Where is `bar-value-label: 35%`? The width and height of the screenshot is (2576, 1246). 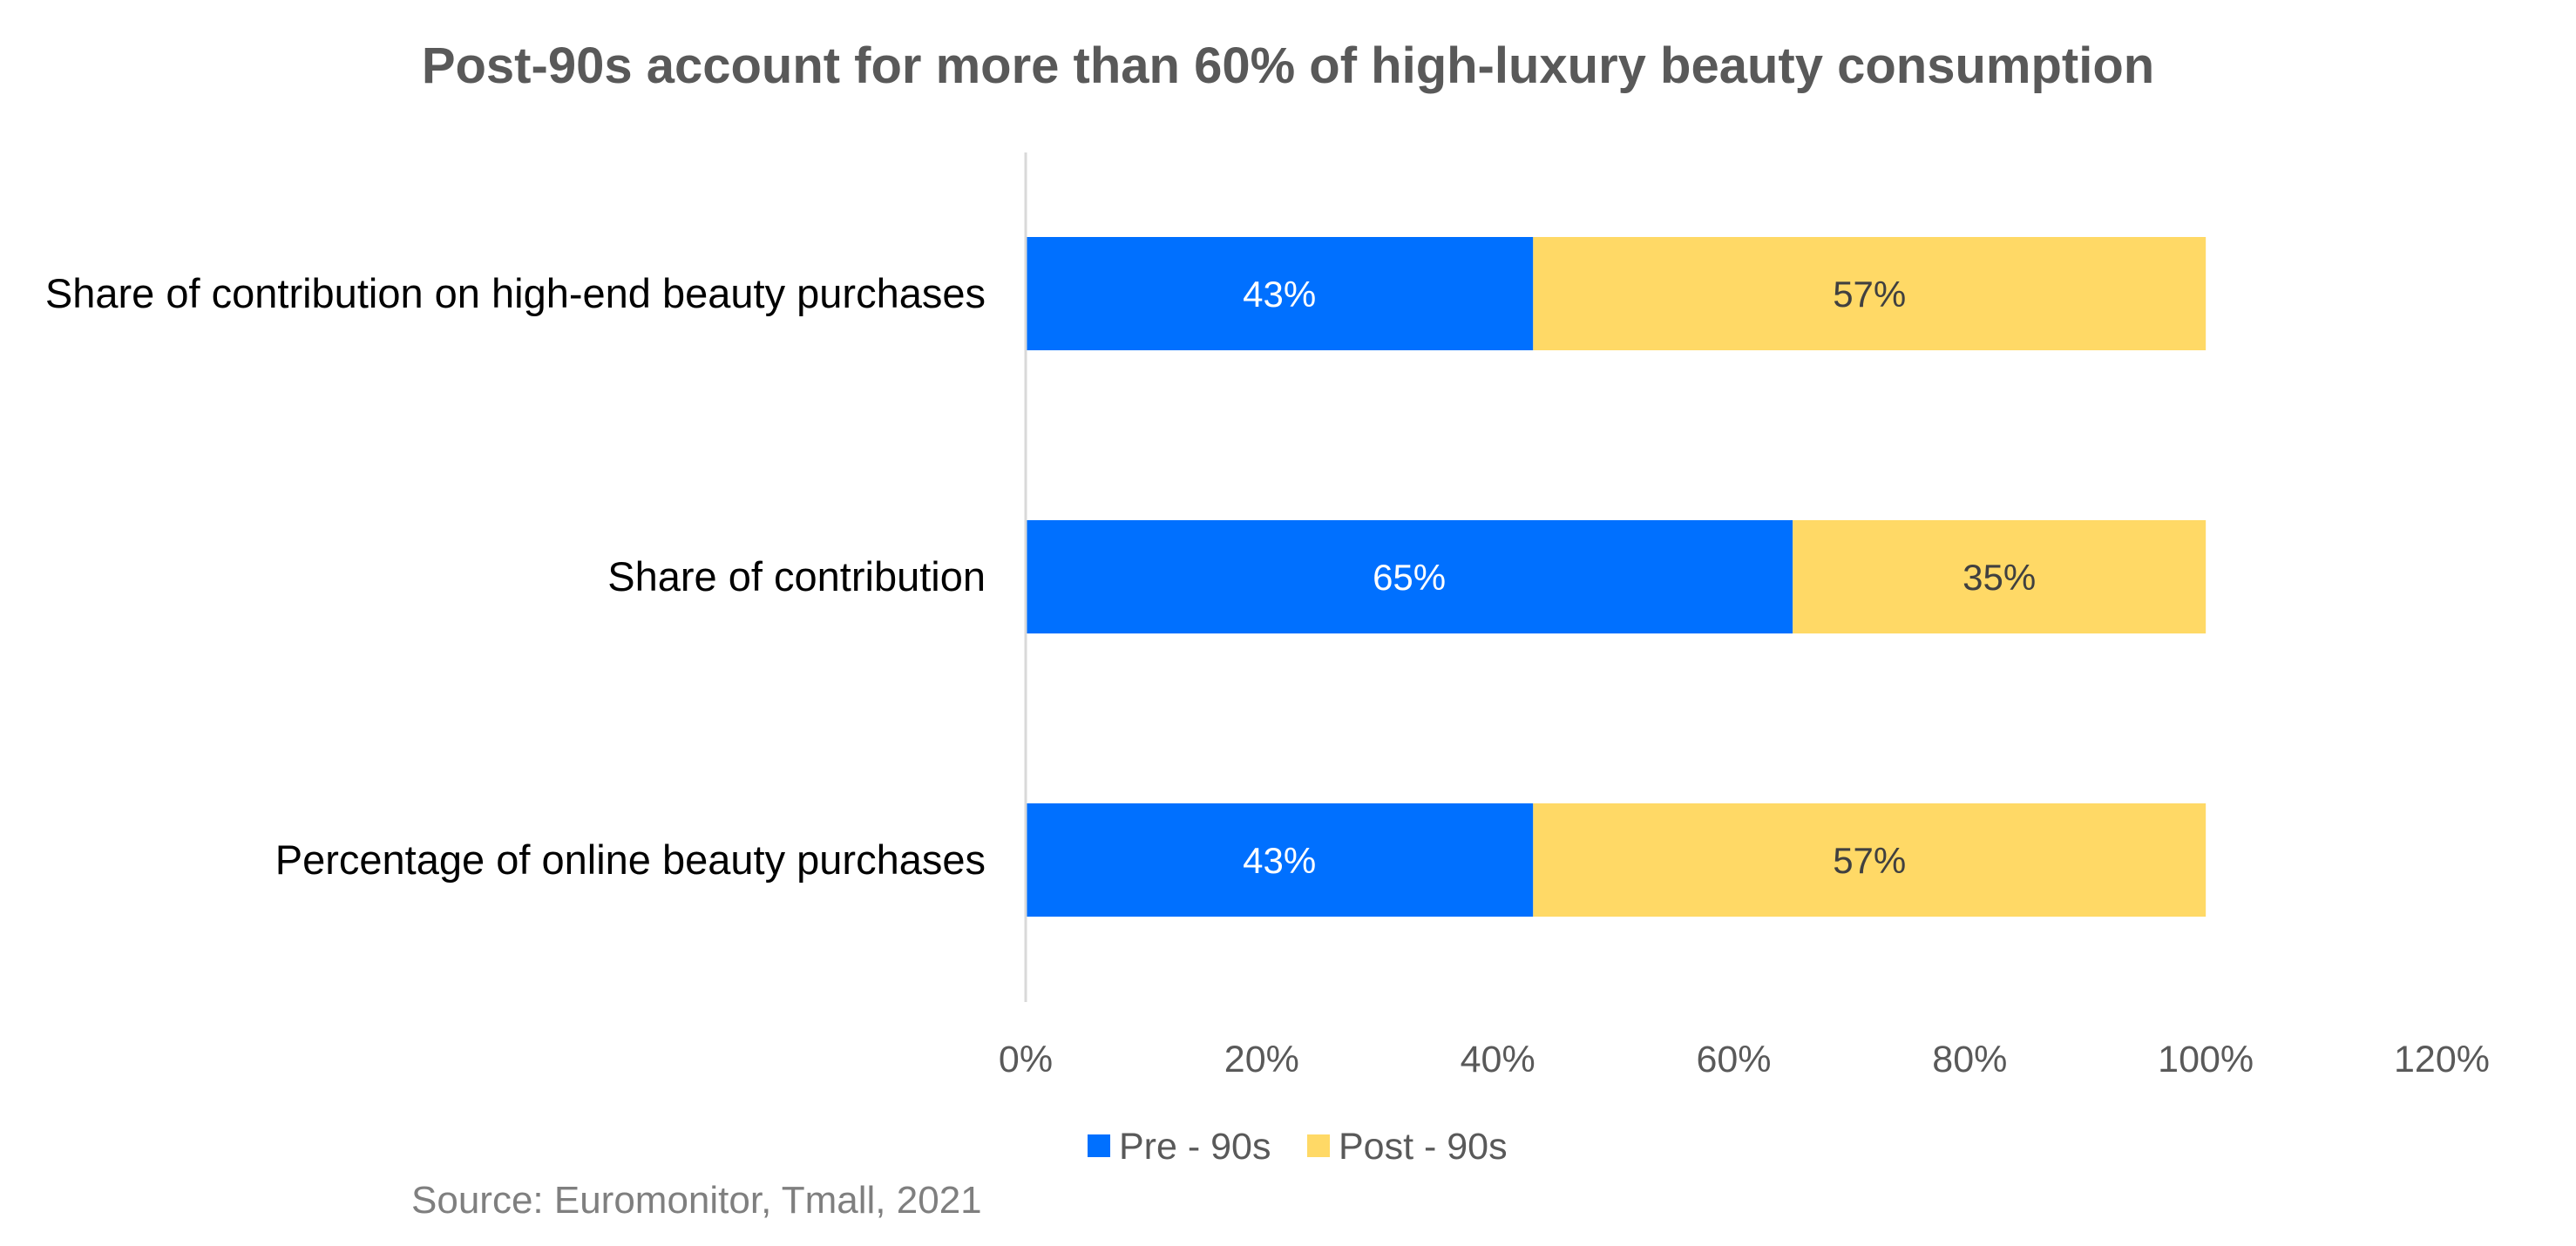
bar-value-label: 35% is located at coordinates (1999, 577).